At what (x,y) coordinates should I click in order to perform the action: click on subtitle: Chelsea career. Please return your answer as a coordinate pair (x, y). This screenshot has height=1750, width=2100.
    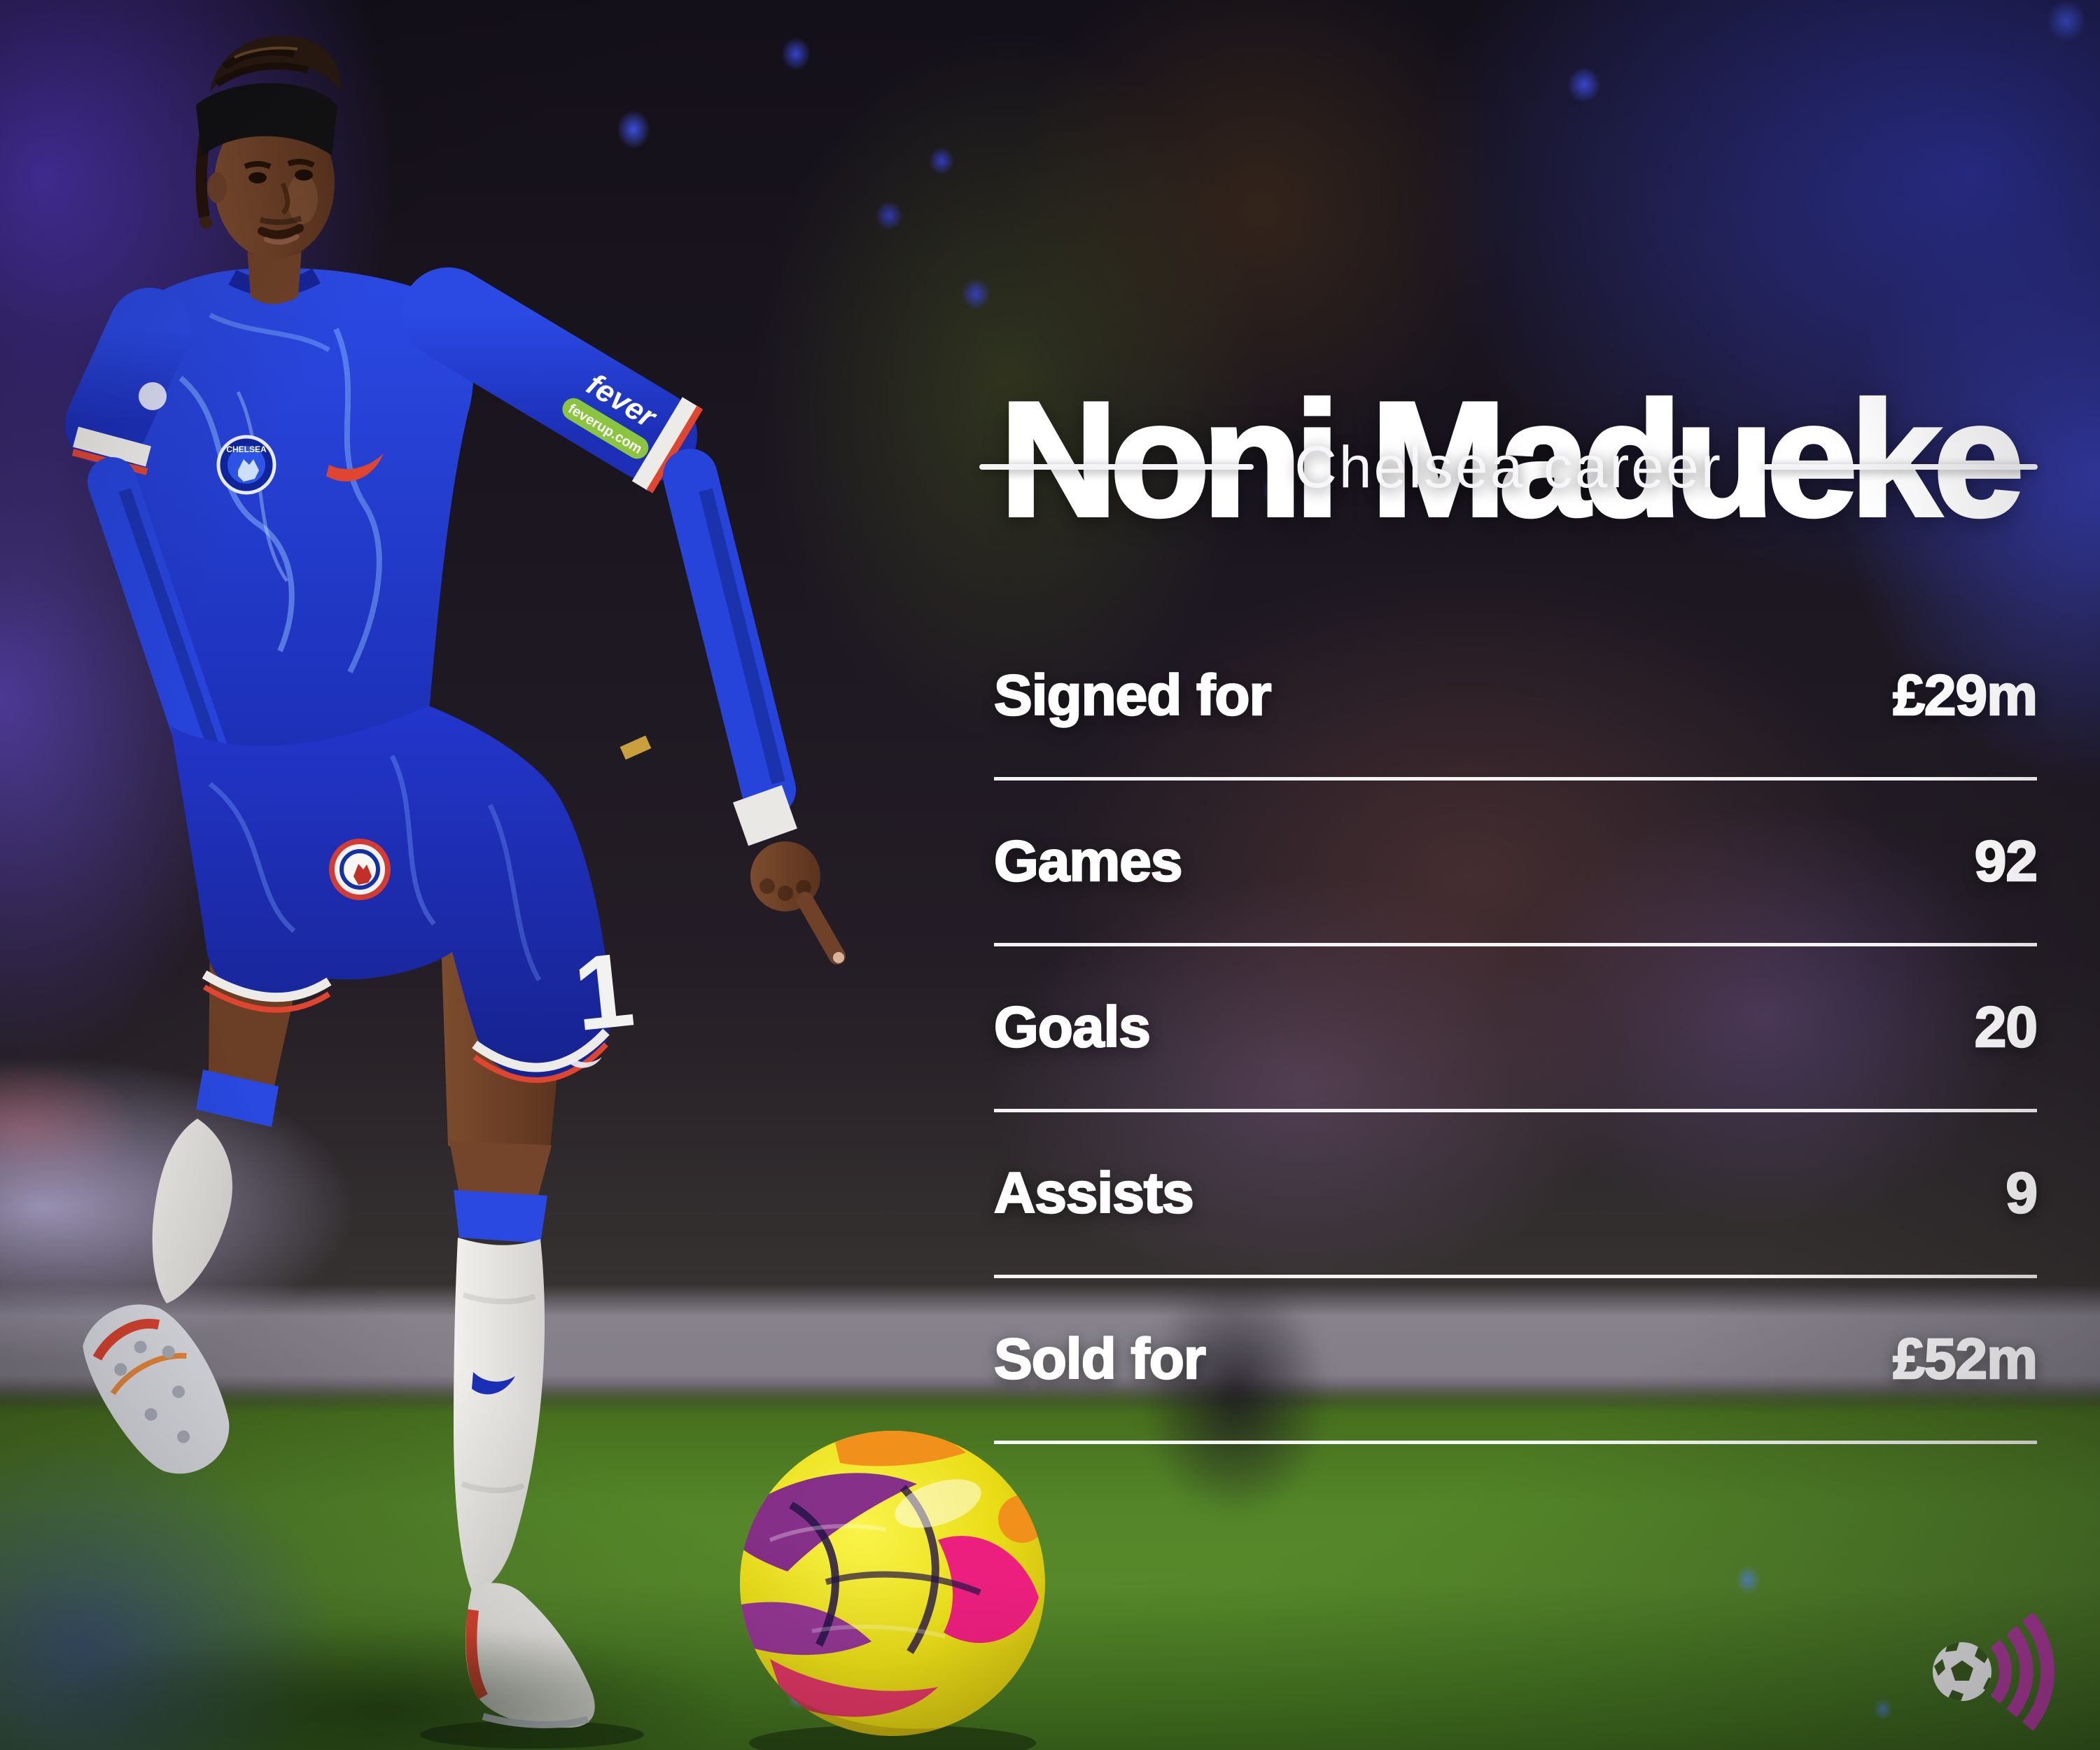
    Looking at the image, I should click on (1508, 466).